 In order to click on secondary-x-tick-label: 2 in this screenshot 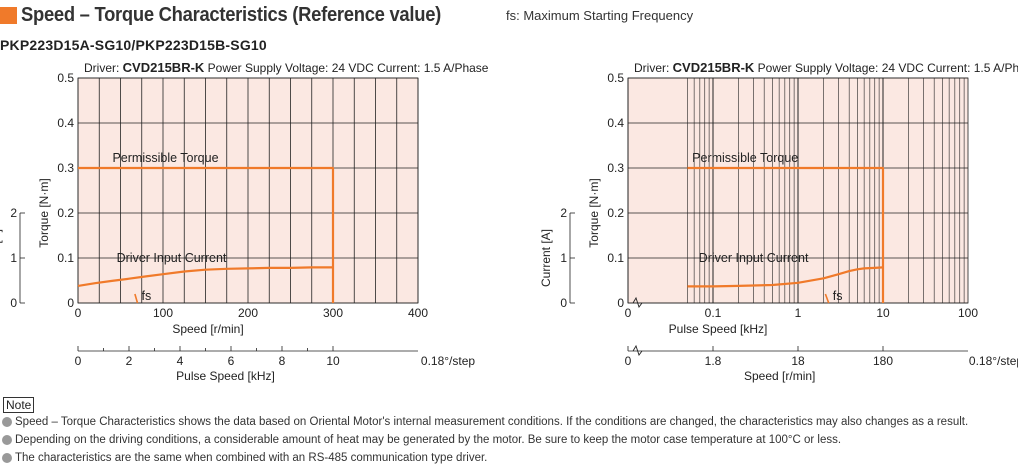, I will do `click(129, 361)`.